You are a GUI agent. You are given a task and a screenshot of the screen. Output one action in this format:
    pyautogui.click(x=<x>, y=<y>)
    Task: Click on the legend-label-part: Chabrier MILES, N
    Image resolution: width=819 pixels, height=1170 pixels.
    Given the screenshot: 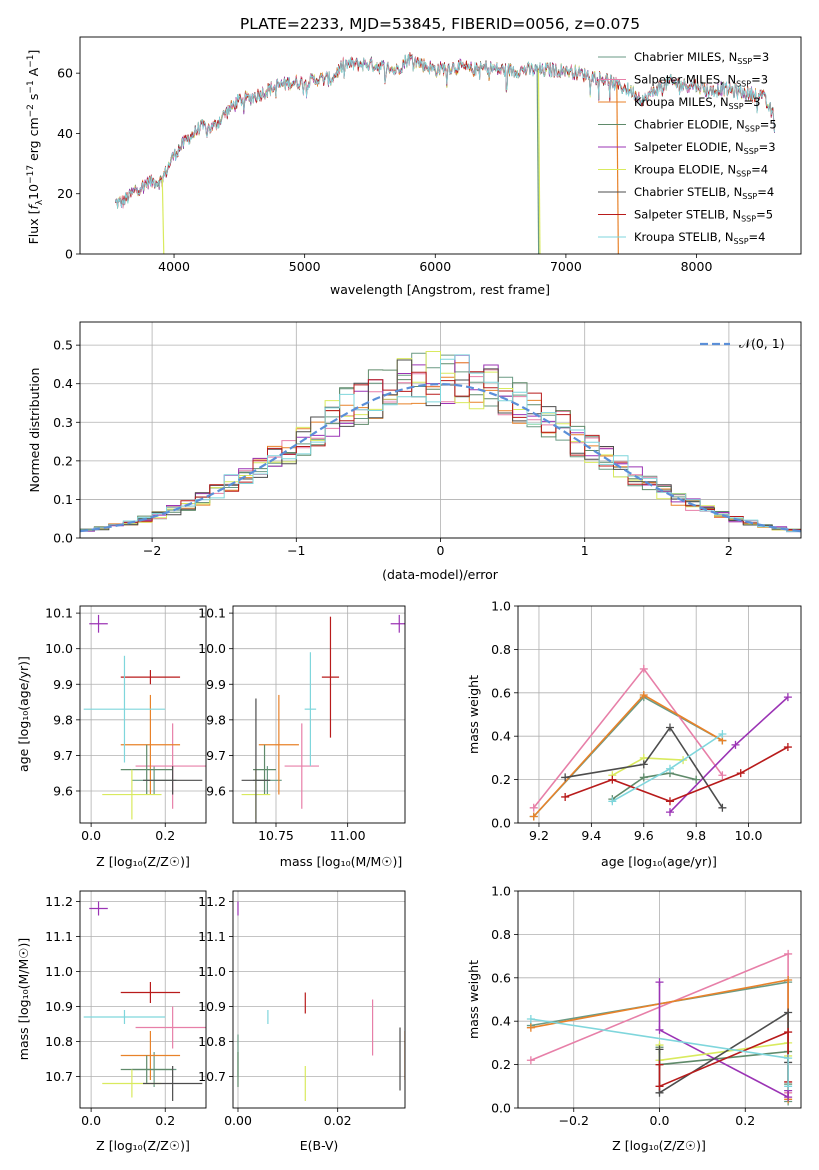 What is the action you would take?
    pyautogui.click(x=685, y=57)
    